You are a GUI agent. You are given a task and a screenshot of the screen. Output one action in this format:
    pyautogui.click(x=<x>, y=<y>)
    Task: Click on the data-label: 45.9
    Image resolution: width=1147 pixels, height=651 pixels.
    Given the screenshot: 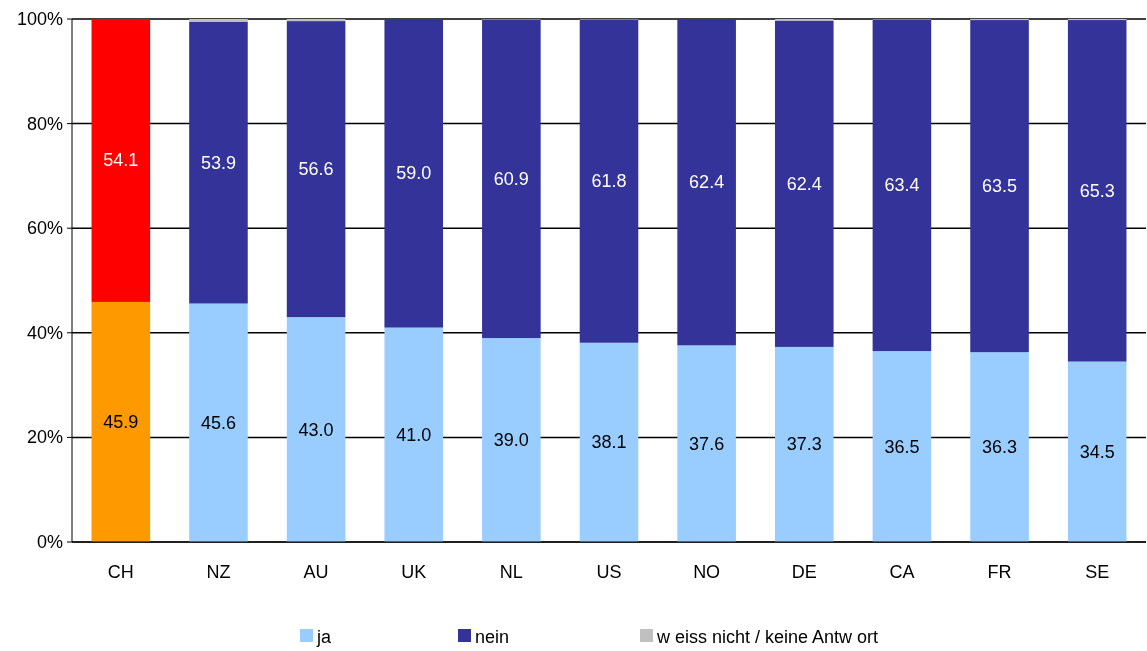 What is the action you would take?
    pyautogui.click(x=121, y=421)
    